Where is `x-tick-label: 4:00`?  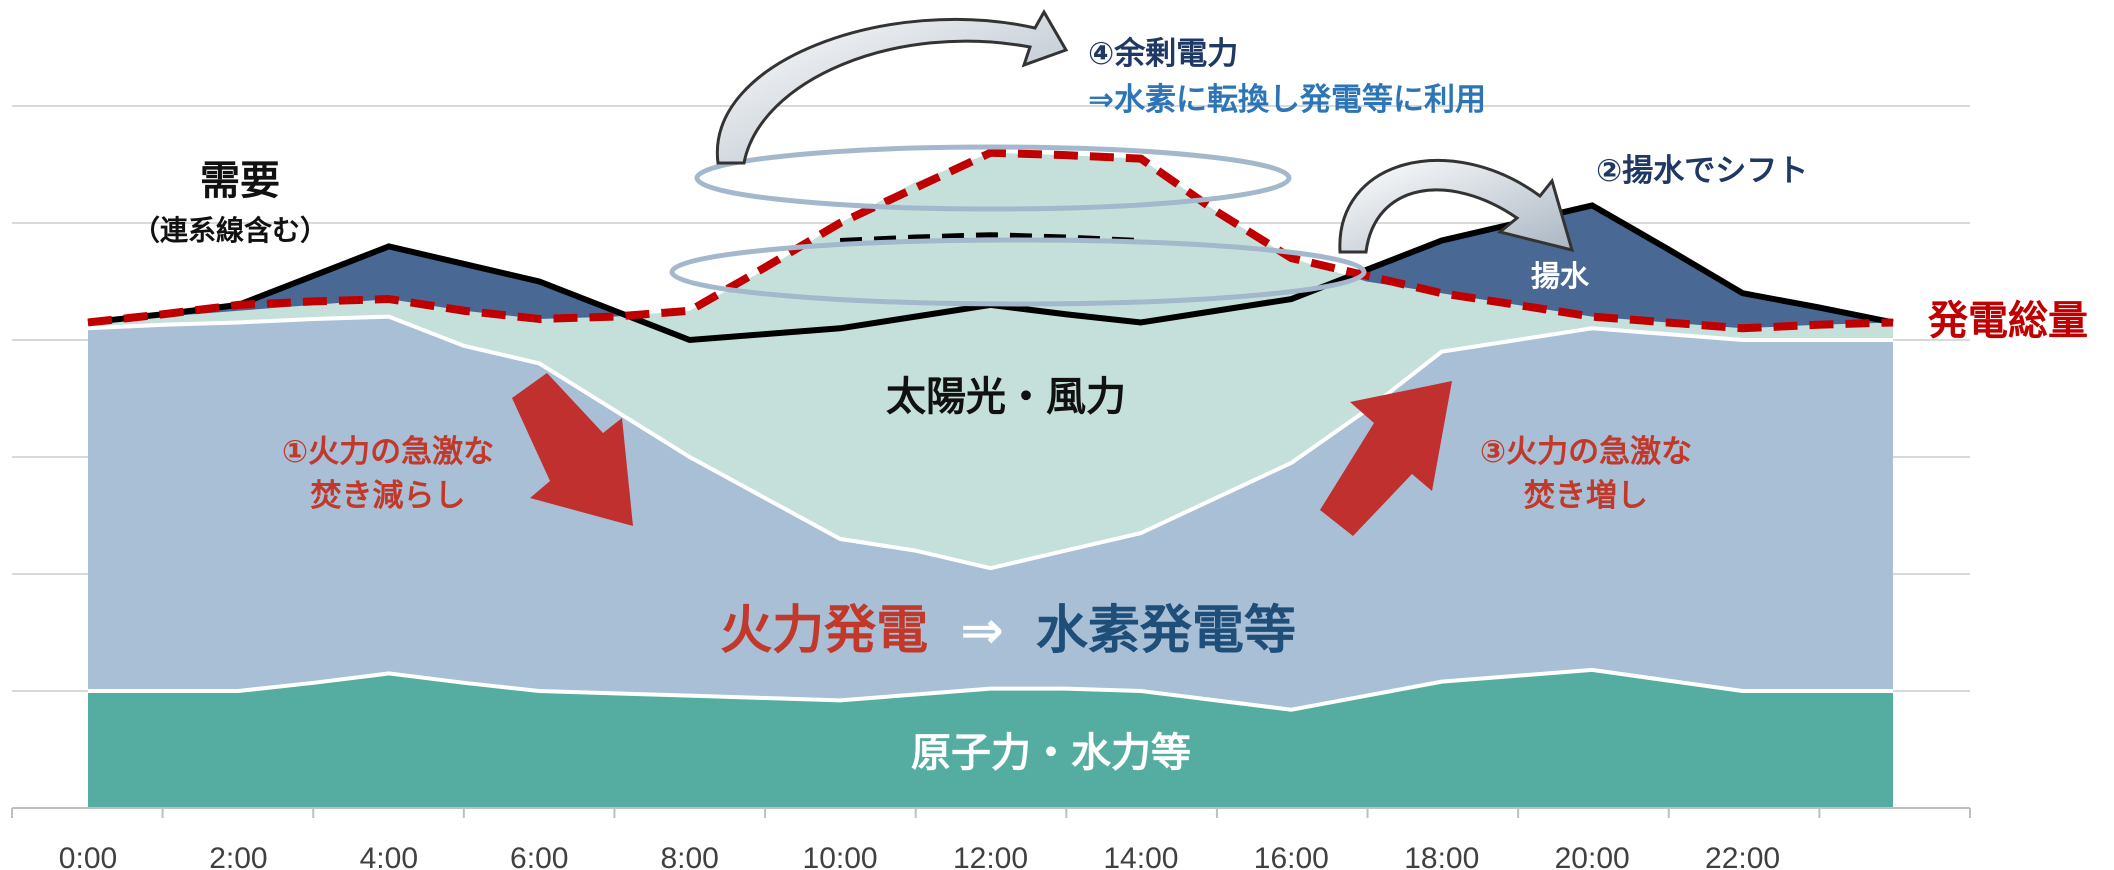
x-tick-label: 4:00 is located at coordinates (389, 856).